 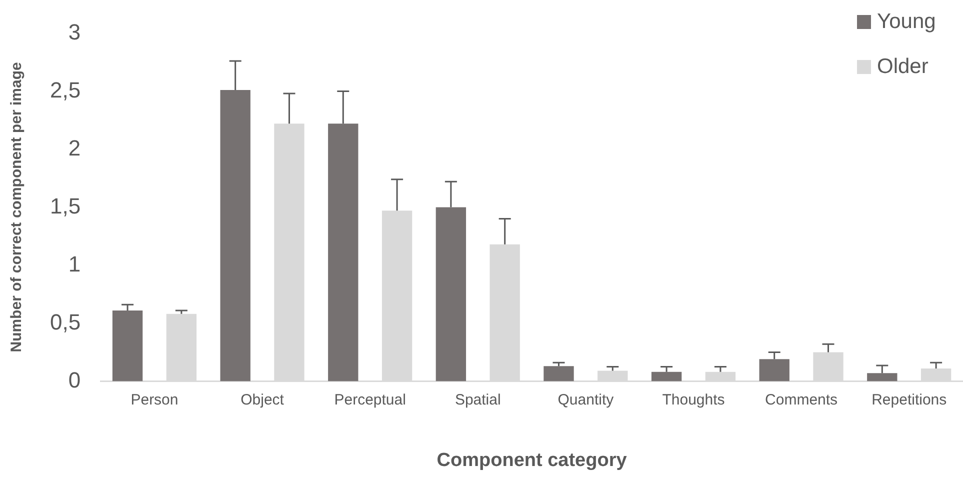 I want to click on x-tick-label: Quantity, so click(x=586, y=399).